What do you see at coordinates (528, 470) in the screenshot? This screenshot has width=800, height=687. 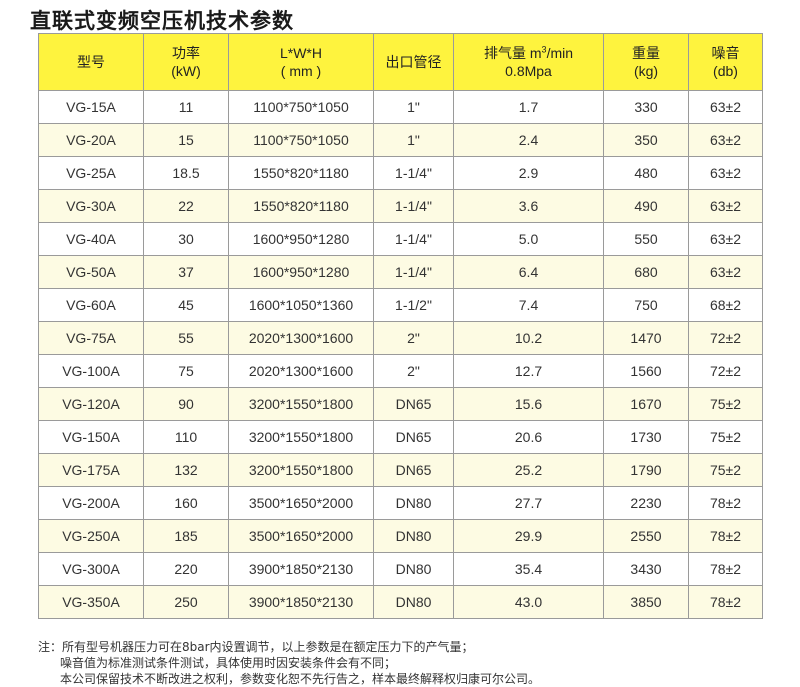 I see `air-delivery-cell: 25.2` at bounding box center [528, 470].